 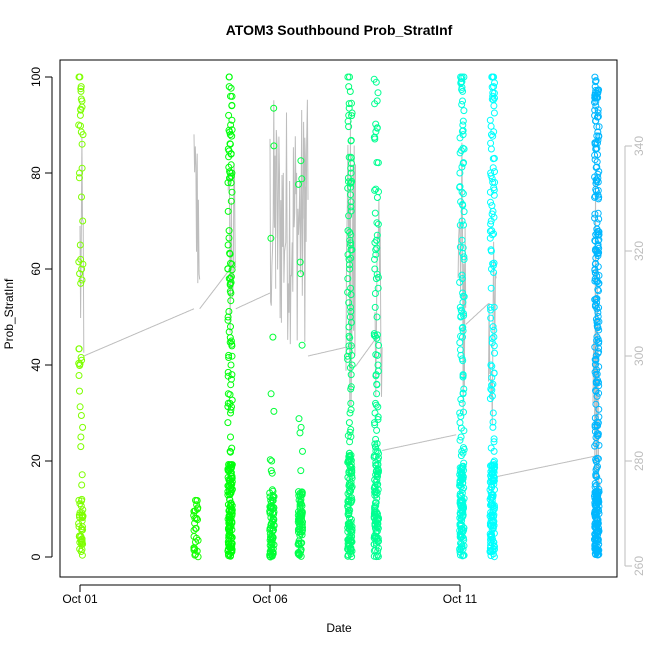 I want to click on x-tick-label: Oct 11, so click(x=460, y=599).